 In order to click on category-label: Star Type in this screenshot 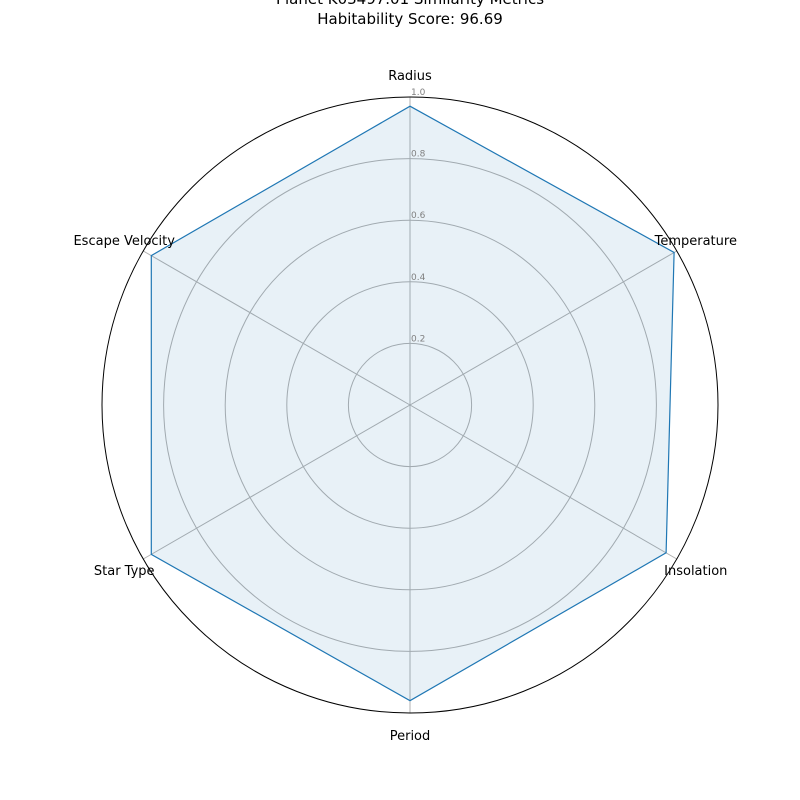, I will do `click(124, 571)`.